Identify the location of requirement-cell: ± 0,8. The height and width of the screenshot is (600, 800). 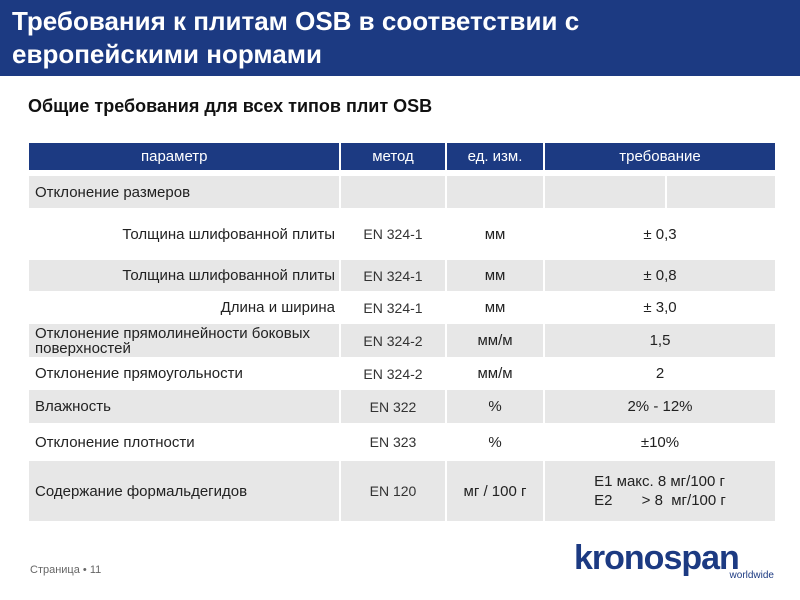
(660, 275).